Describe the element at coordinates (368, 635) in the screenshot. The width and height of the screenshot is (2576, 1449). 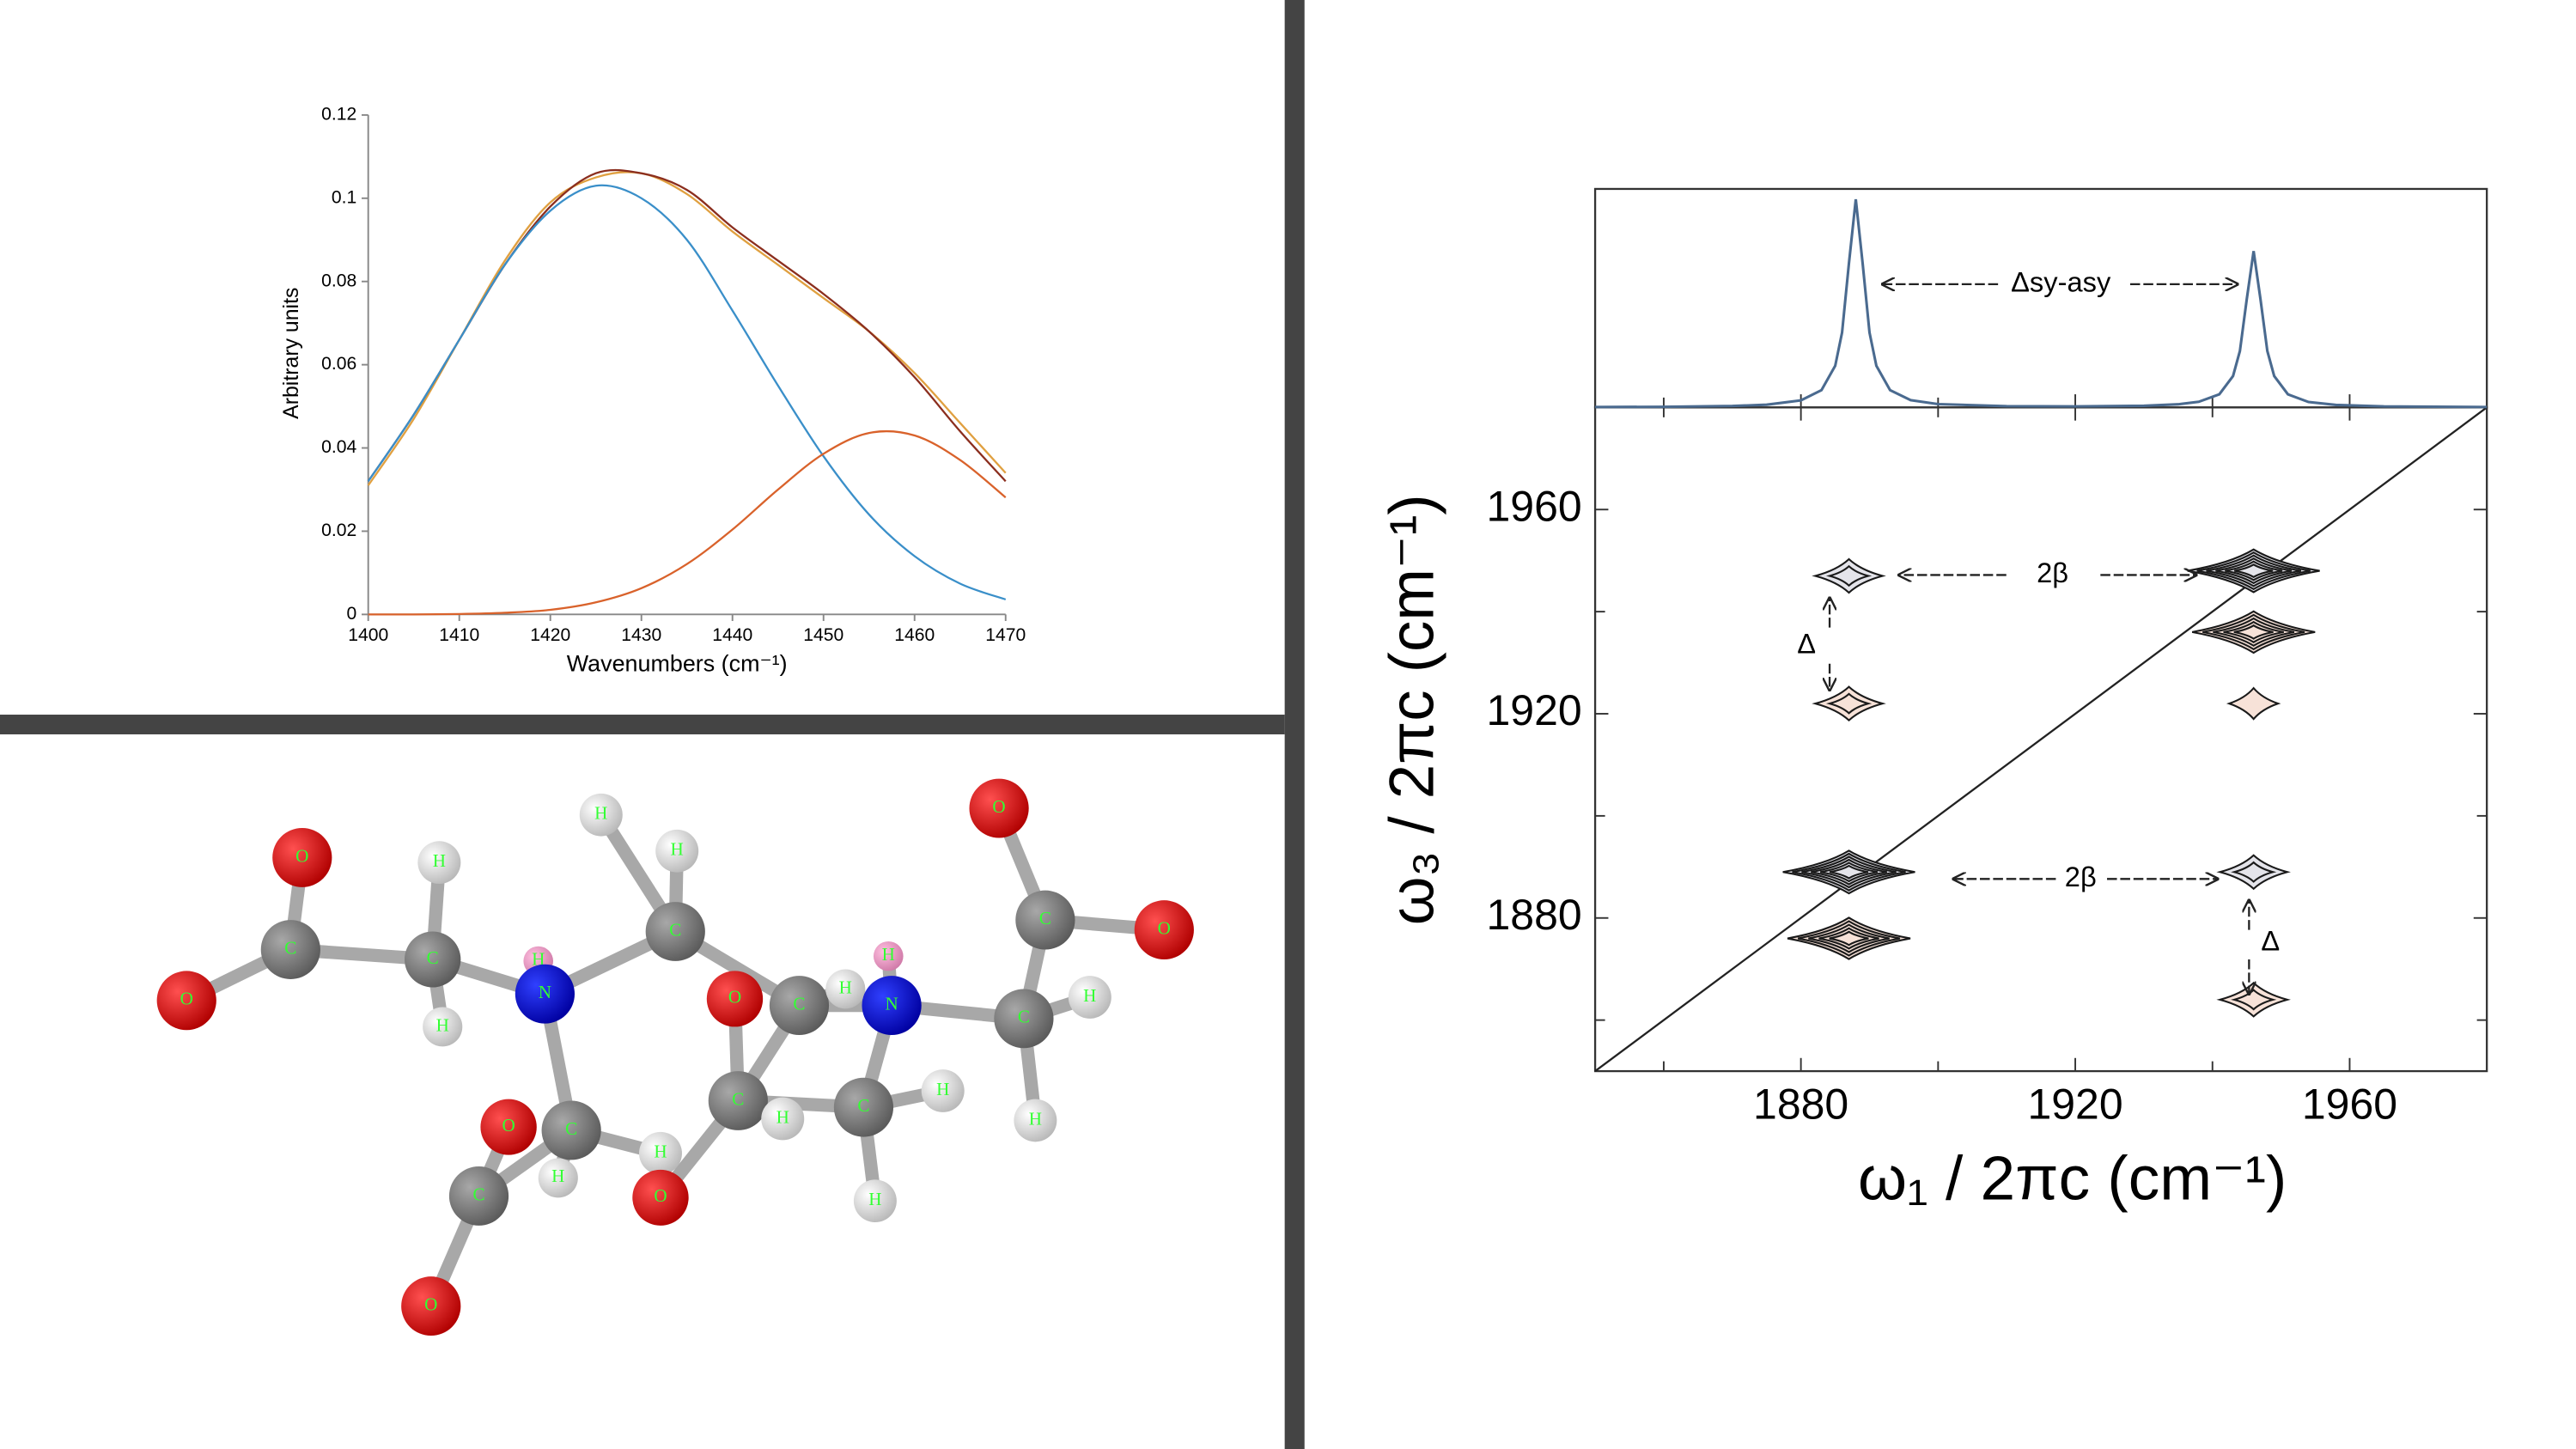
I see `x-tick-label: 1400` at that location.